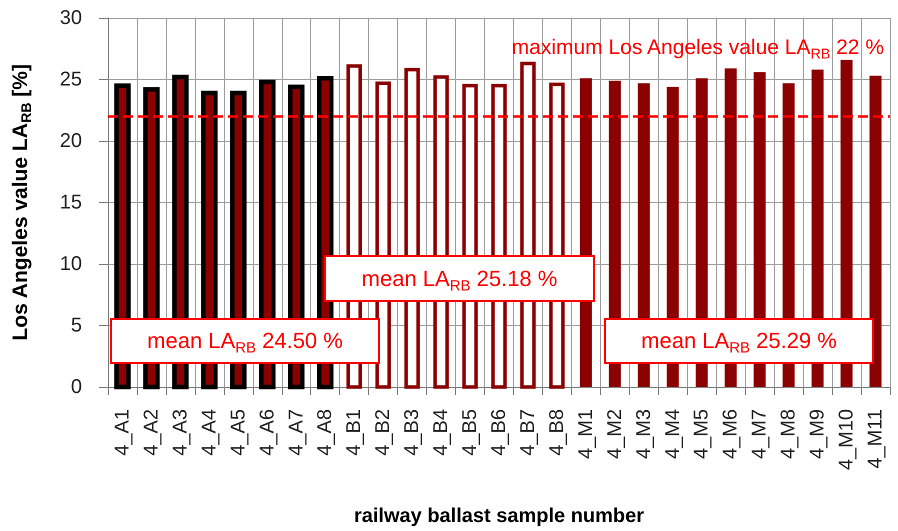 The height and width of the screenshot is (531, 898). I want to click on y-tick-label: 10, so click(71, 264).